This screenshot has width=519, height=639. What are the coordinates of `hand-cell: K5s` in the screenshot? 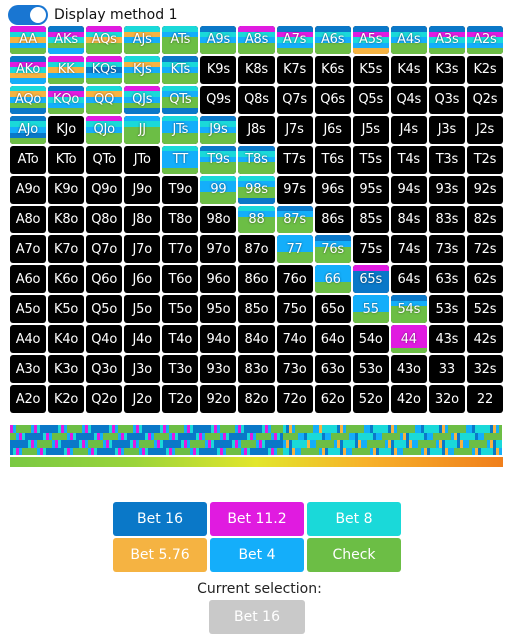 It's located at (370, 69).